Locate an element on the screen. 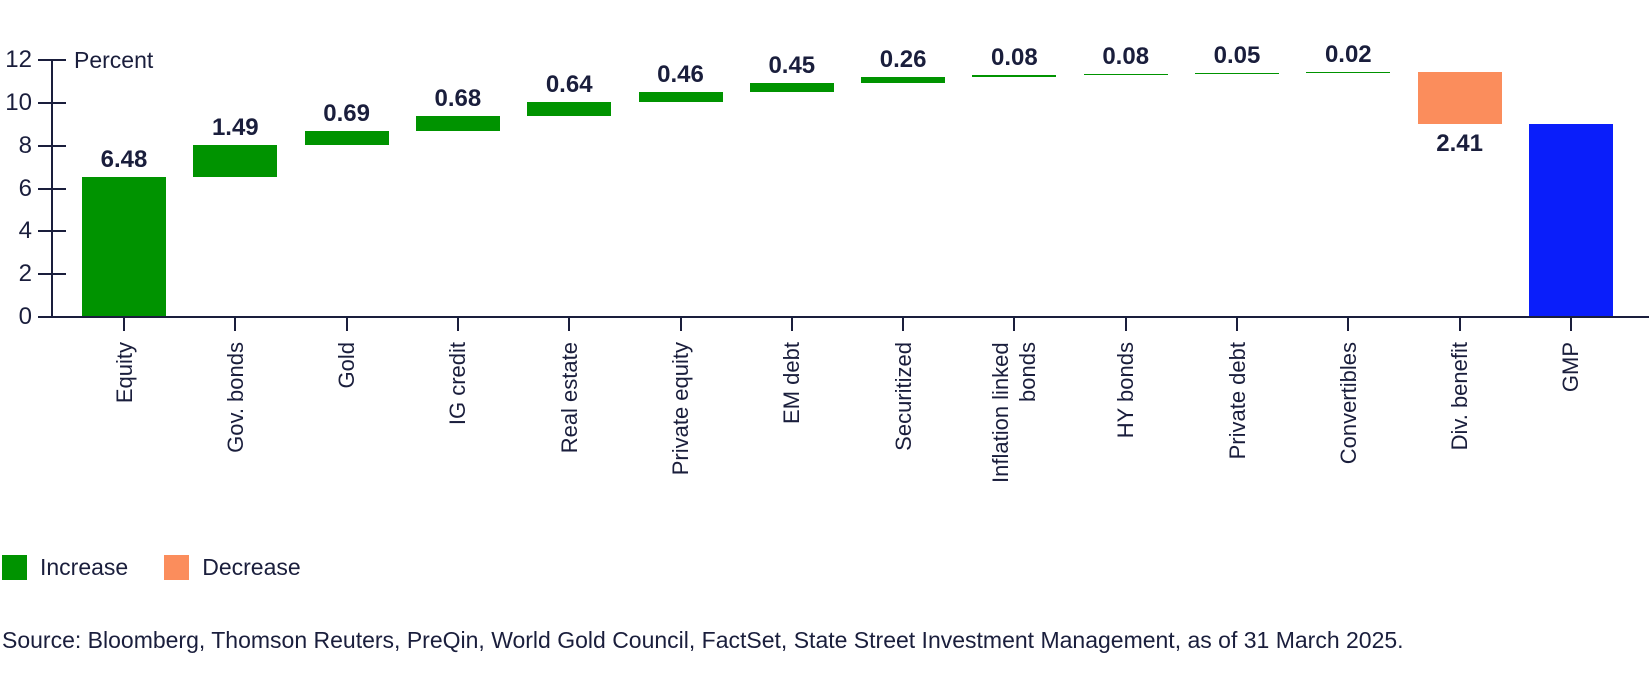 The height and width of the screenshot is (696, 1649). category-label-text: GMP is located at coordinates (1571, 367).